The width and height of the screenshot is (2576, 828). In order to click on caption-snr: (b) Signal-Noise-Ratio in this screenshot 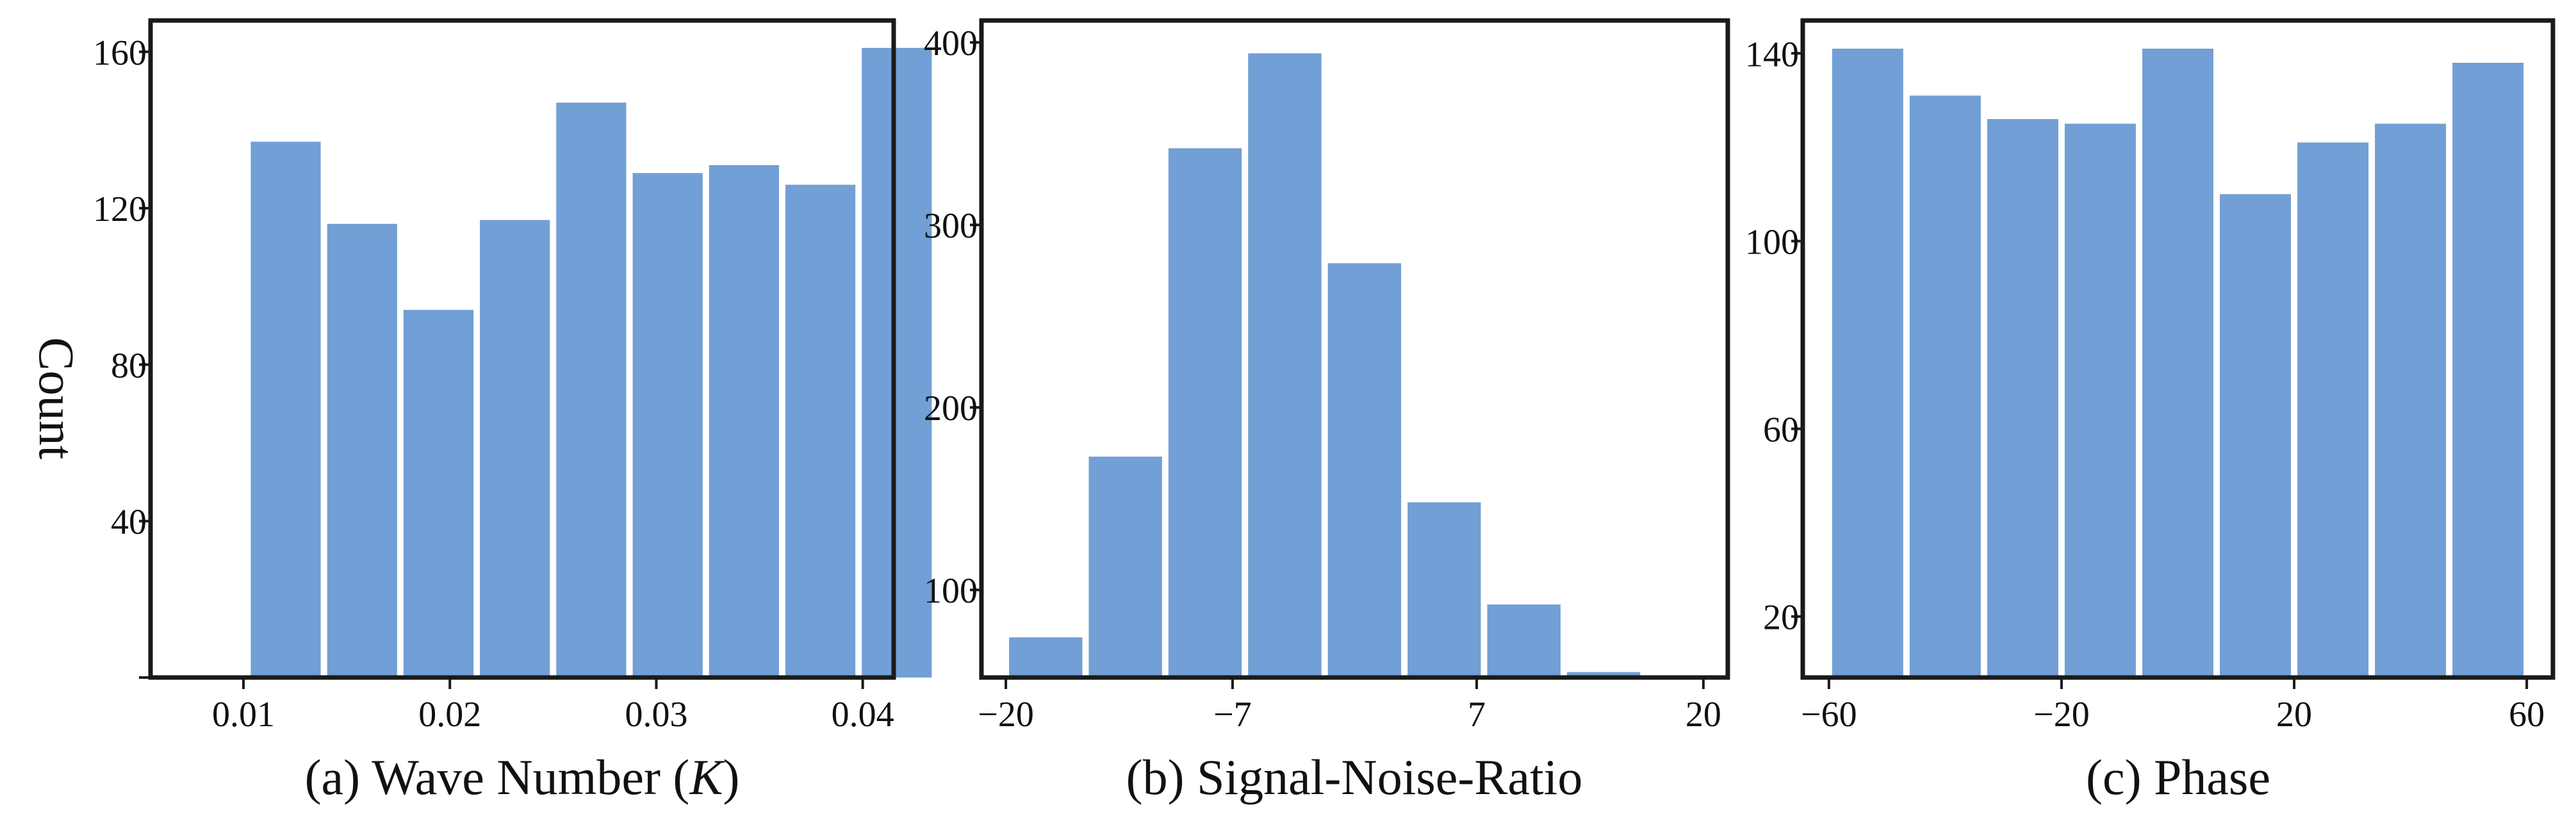, I will do `click(1355, 777)`.